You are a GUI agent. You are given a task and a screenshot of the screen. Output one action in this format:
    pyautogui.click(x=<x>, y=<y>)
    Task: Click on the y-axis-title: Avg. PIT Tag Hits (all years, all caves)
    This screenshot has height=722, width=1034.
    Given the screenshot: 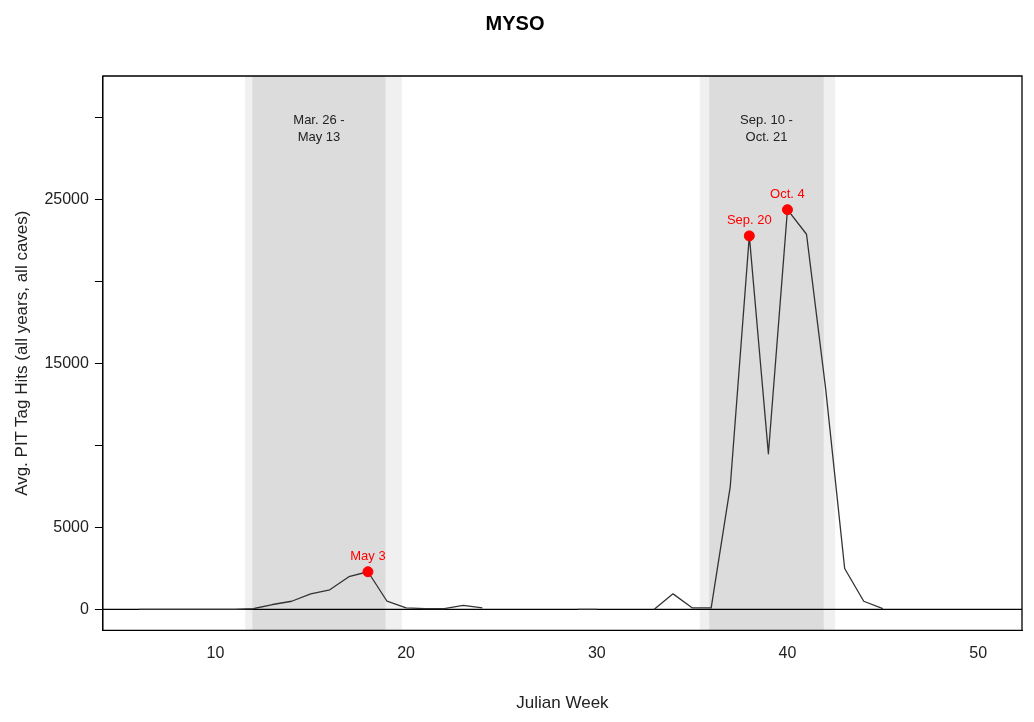 What is the action you would take?
    pyautogui.click(x=21, y=353)
    